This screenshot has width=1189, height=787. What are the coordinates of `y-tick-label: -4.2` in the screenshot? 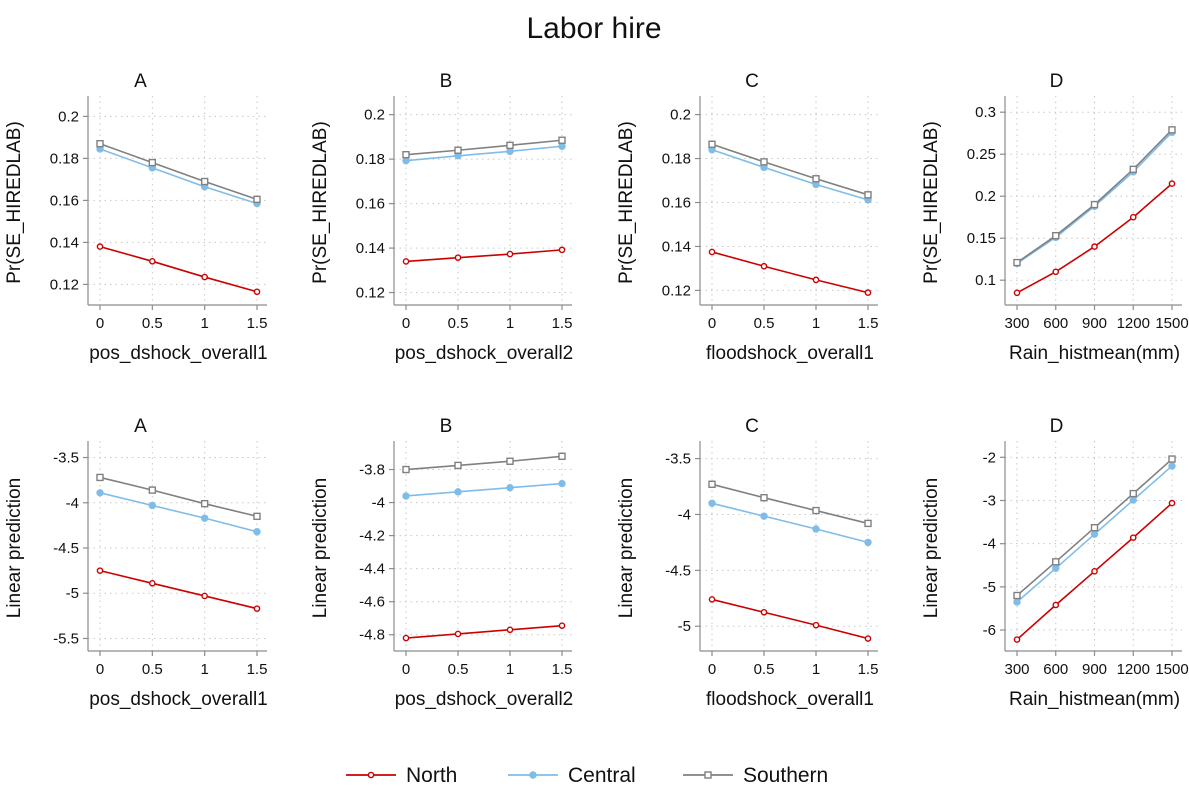 It's located at (372, 536).